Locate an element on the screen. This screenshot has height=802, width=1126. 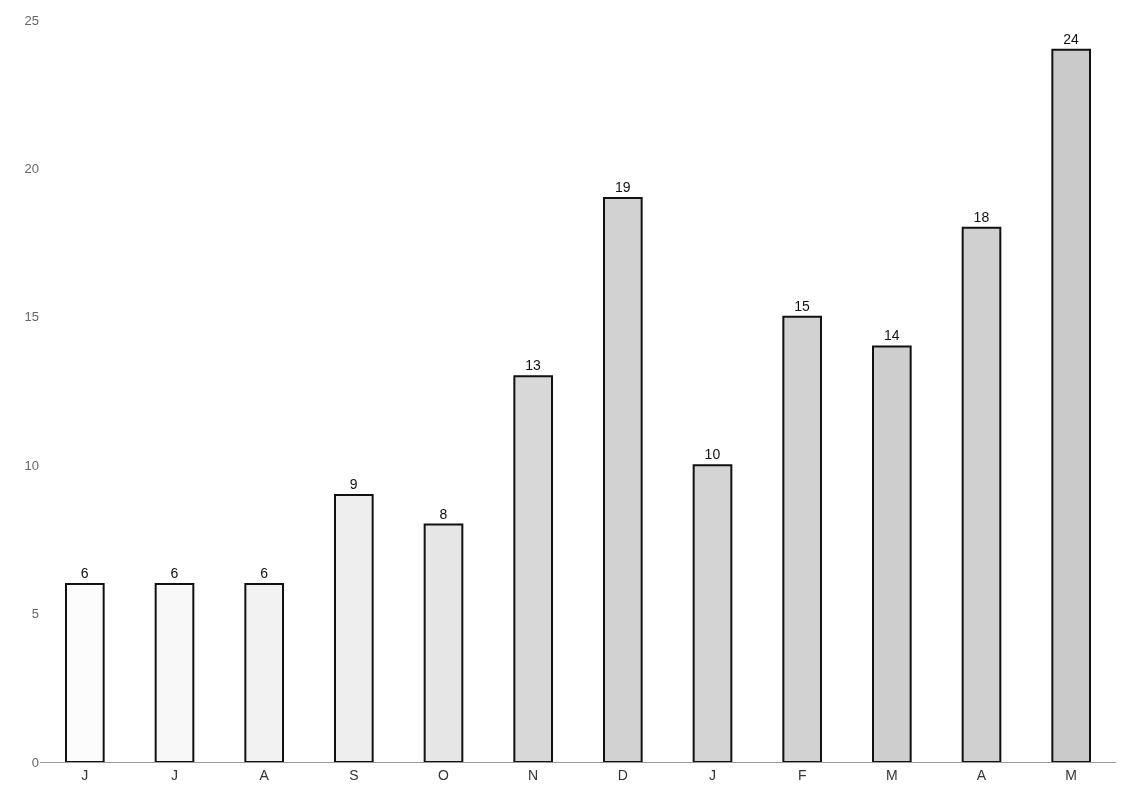
data-label: 13 is located at coordinates (533, 365).